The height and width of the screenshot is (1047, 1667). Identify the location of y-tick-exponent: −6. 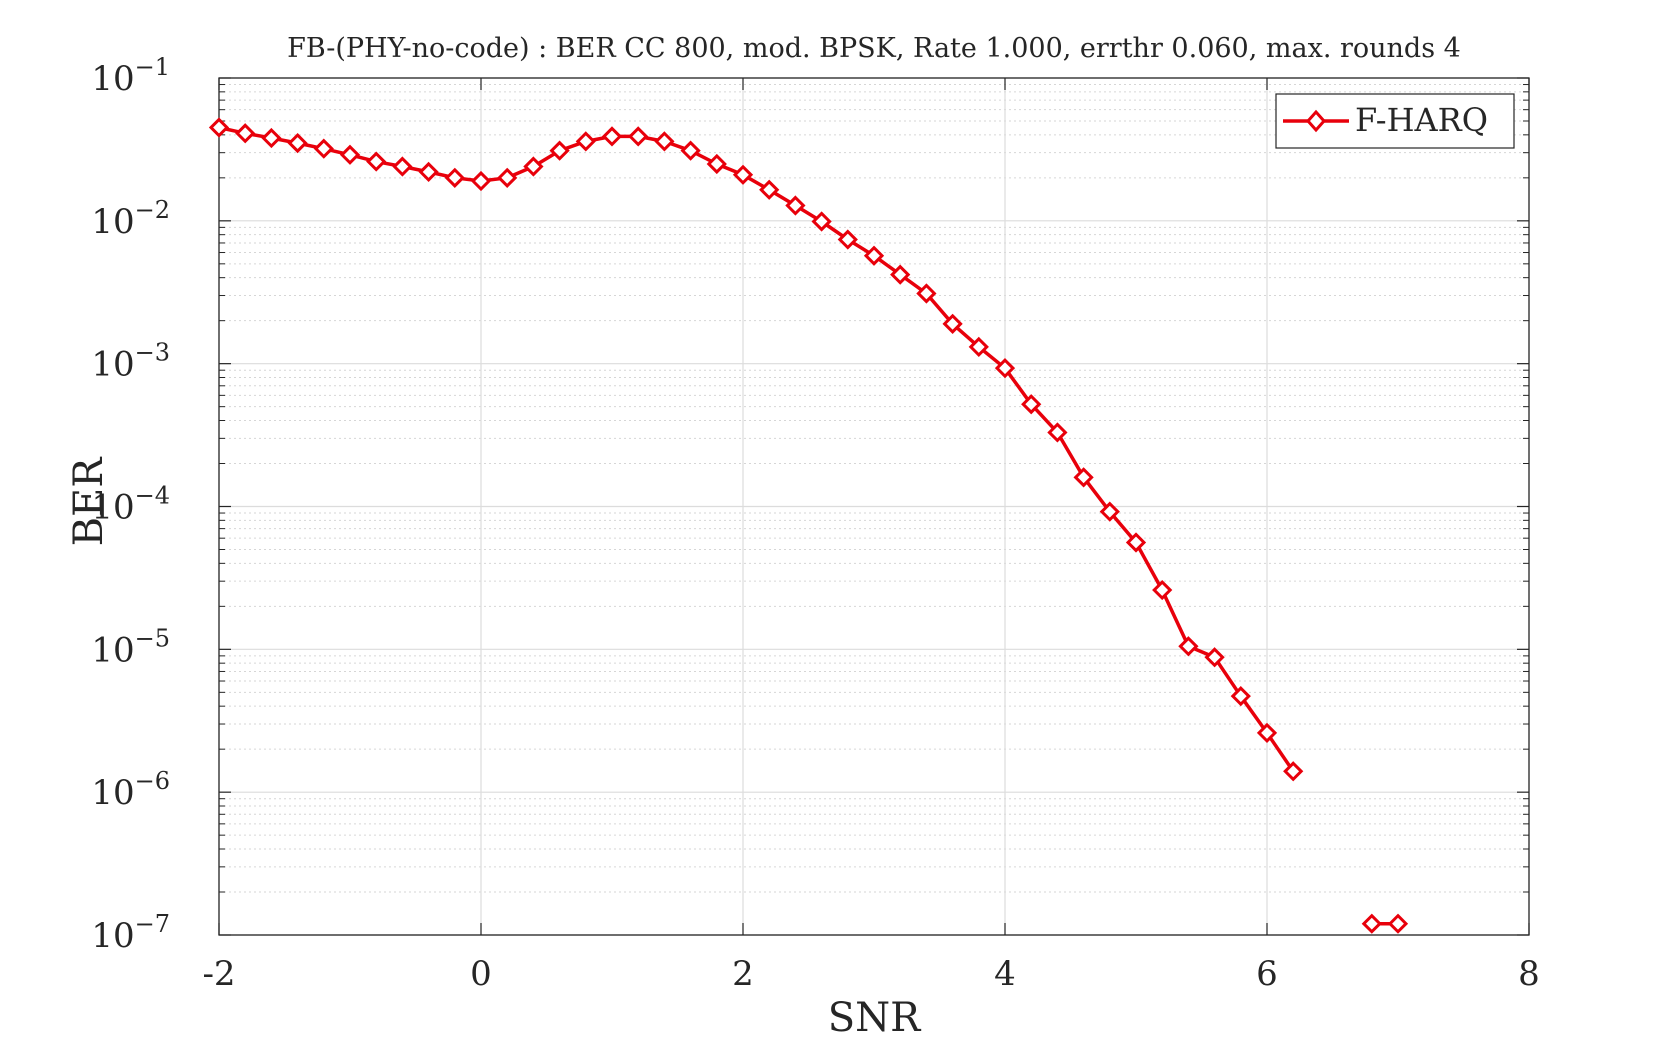
(152, 781).